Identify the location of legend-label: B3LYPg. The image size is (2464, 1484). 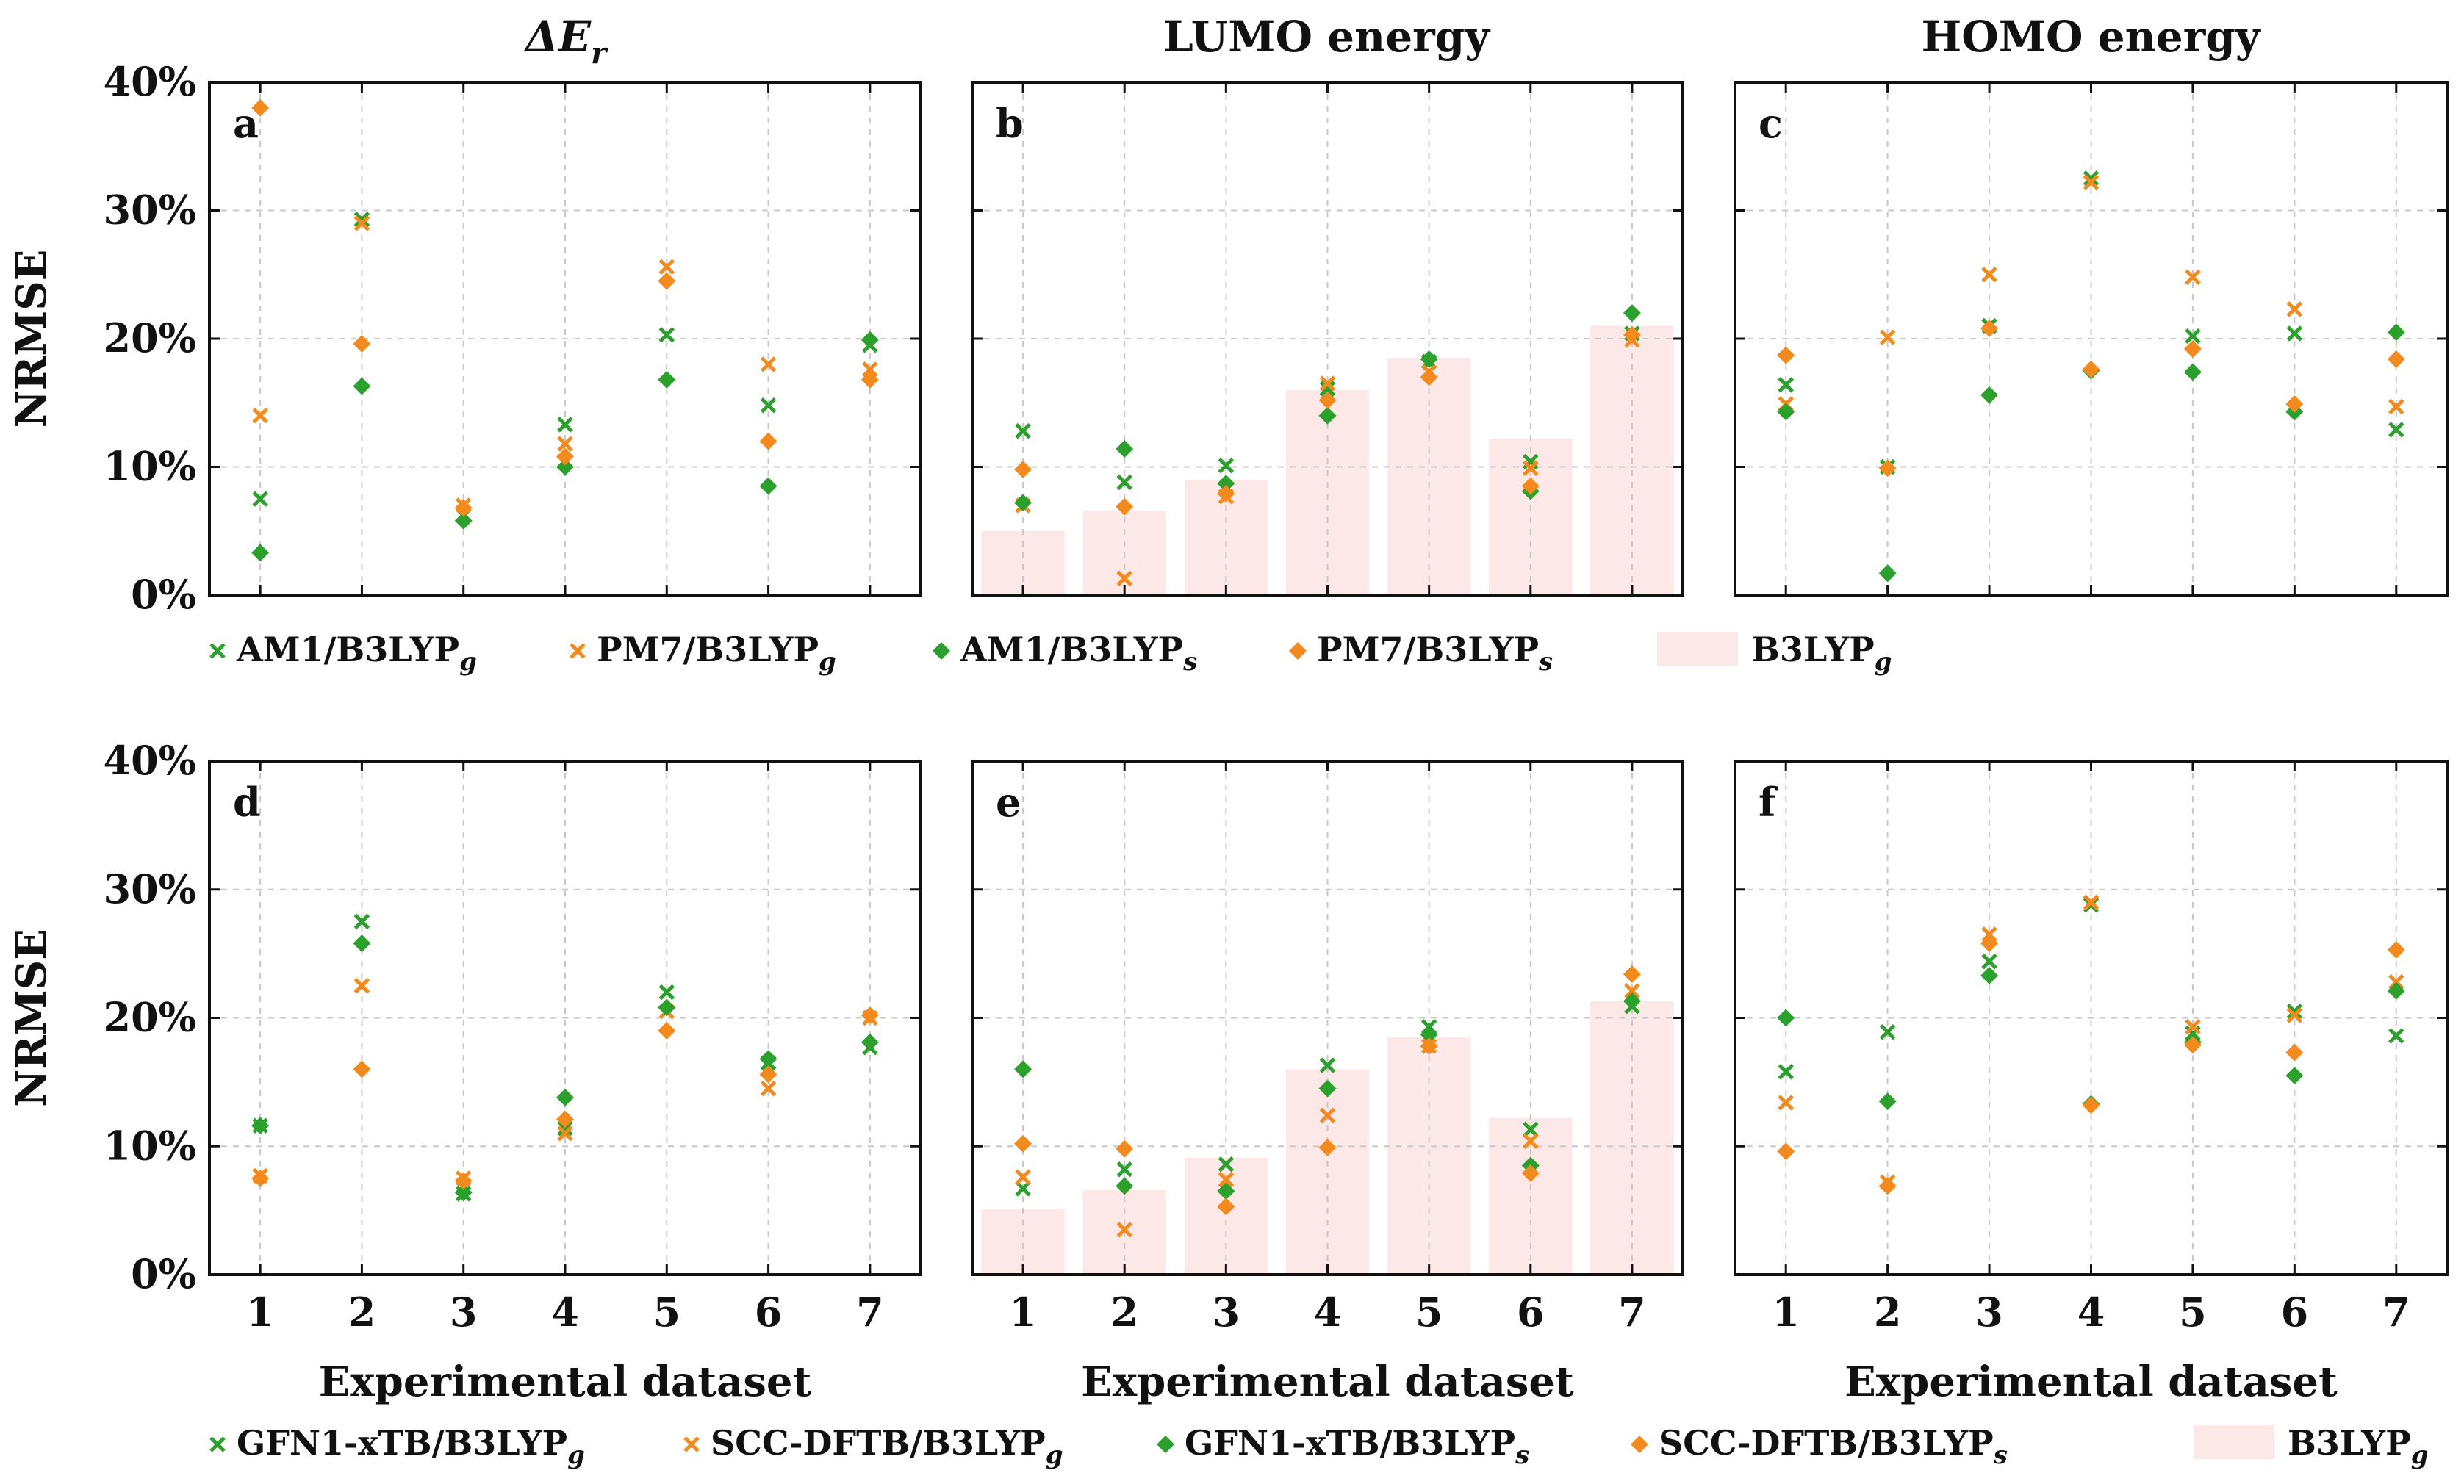
(1821, 653).